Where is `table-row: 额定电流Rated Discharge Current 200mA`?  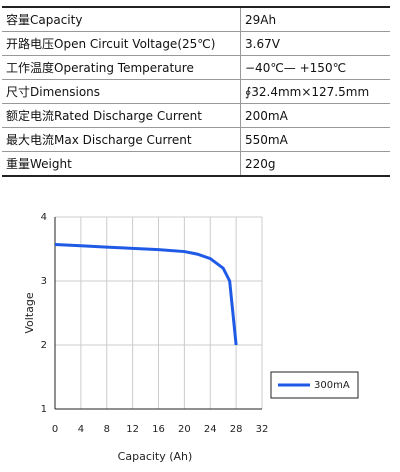
table-row: 额定电流Rated Discharge Current 200mA is located at coordinates (196, 115).